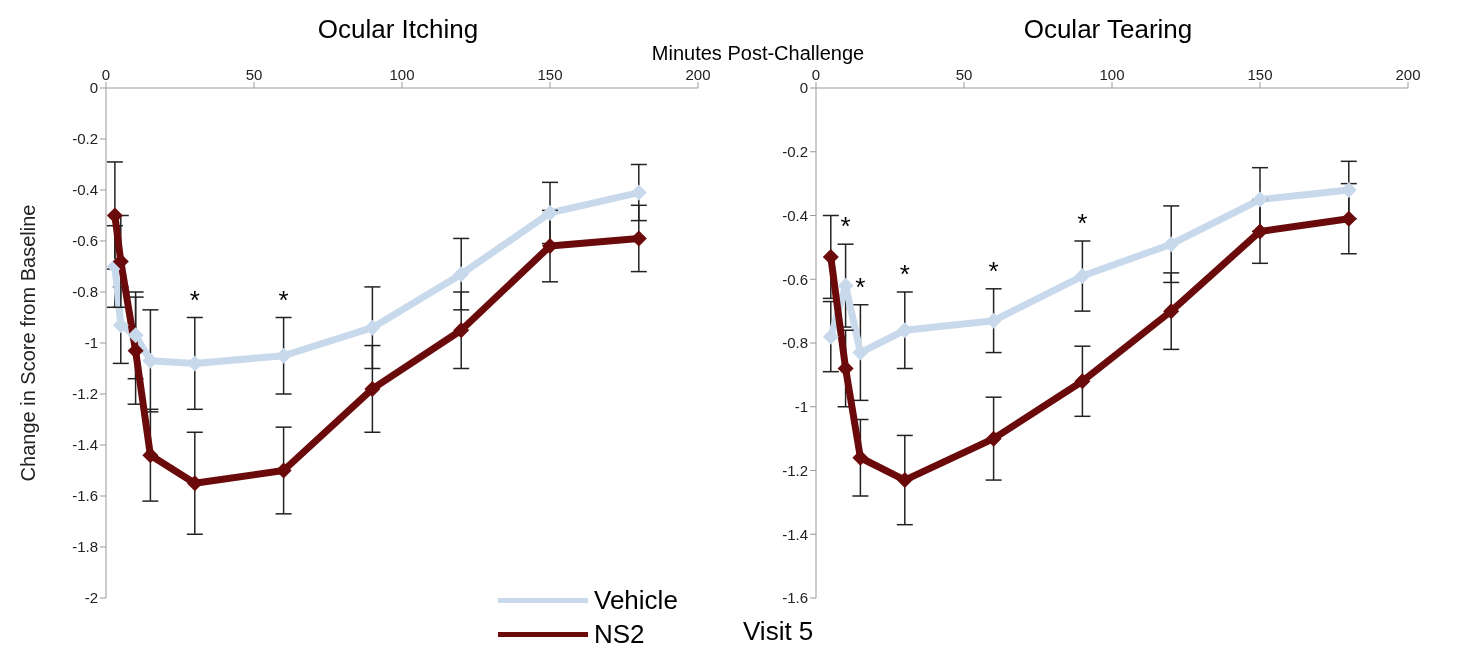 The image size is (1467, 648). Describe the element at coordinates (28, 343) in the screenshot. I see `y-axis-title: Change in Score from Baseline` at that location.